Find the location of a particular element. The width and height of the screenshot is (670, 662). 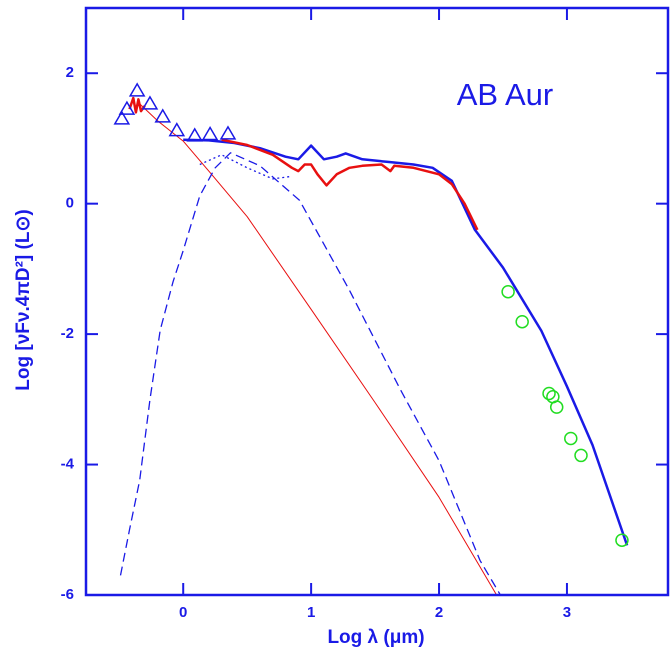

chart-title: AB Aur is located at coordinates (505, 94).